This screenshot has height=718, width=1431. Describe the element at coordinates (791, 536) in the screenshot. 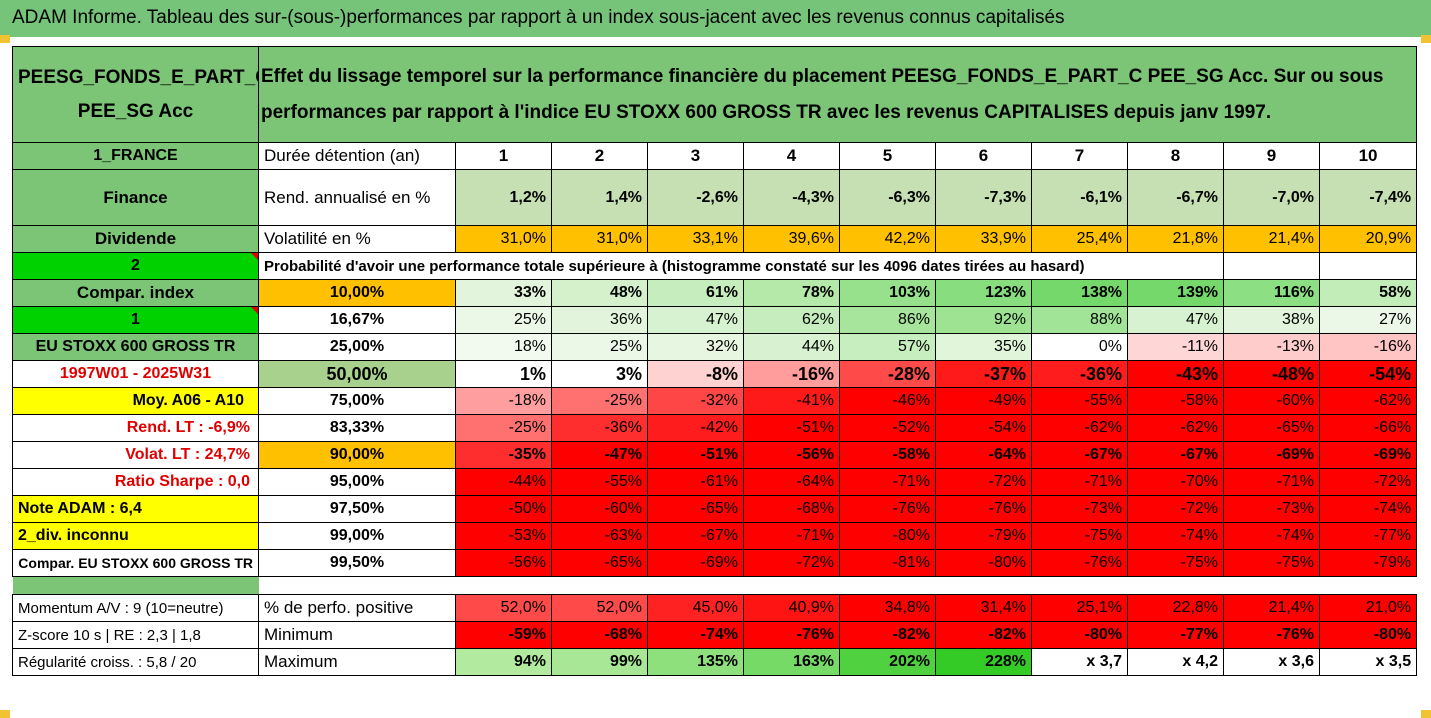

I see `percentile-value: -71%` at that location.